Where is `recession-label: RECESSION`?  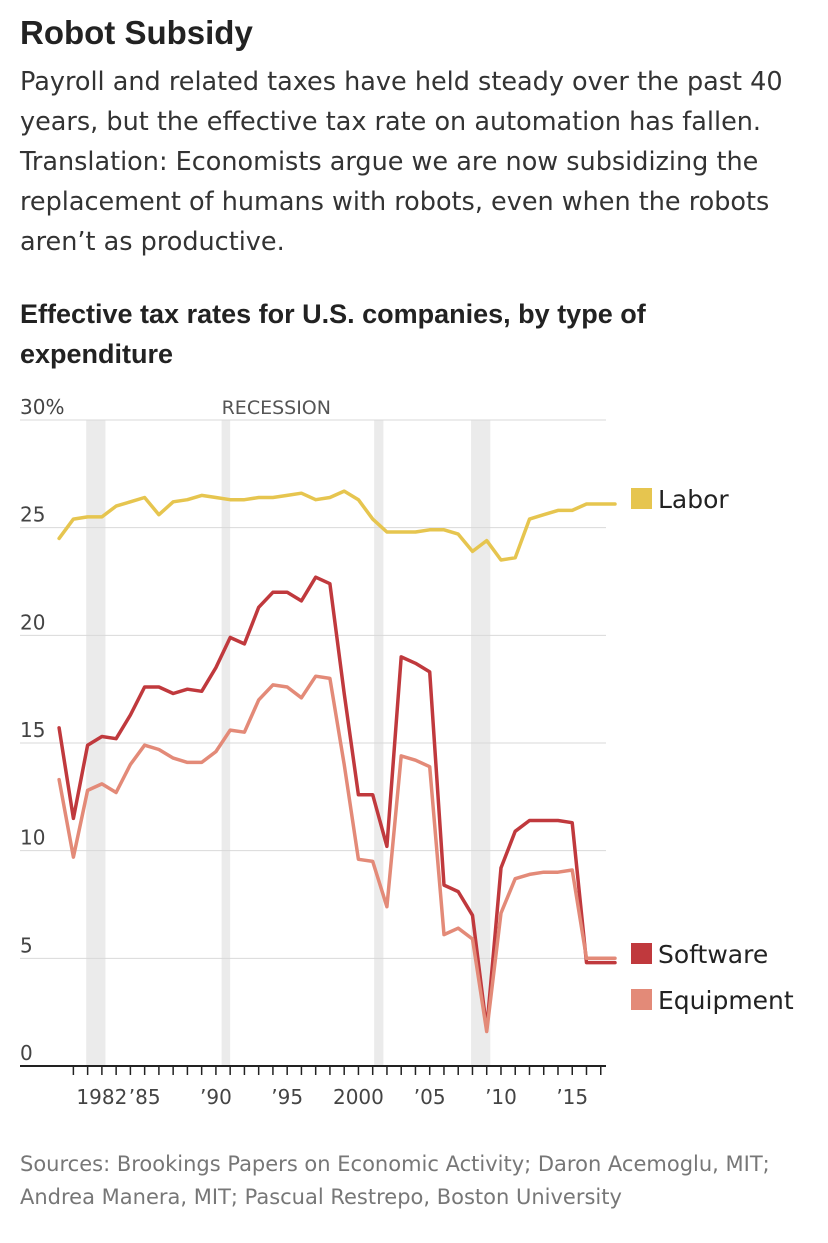 recession-label: RECESSION is located at coordinates (276, 408).